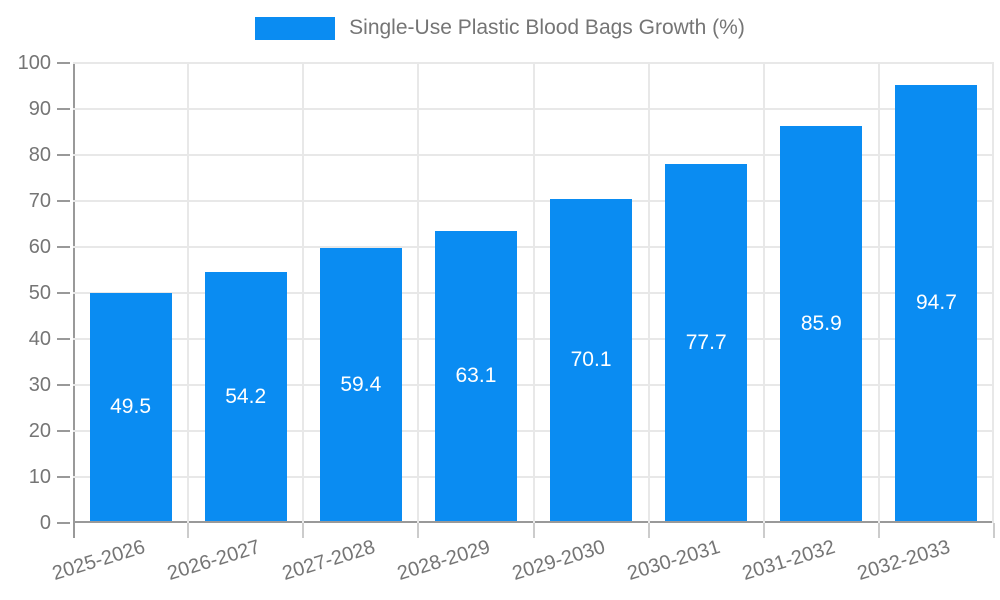 The width and height of the screenshot is (1000, 600). What do you see at coordinates (39, 247) in the screenshot?
I see `y-tick-label: 60` at bounding box center [39, 247].